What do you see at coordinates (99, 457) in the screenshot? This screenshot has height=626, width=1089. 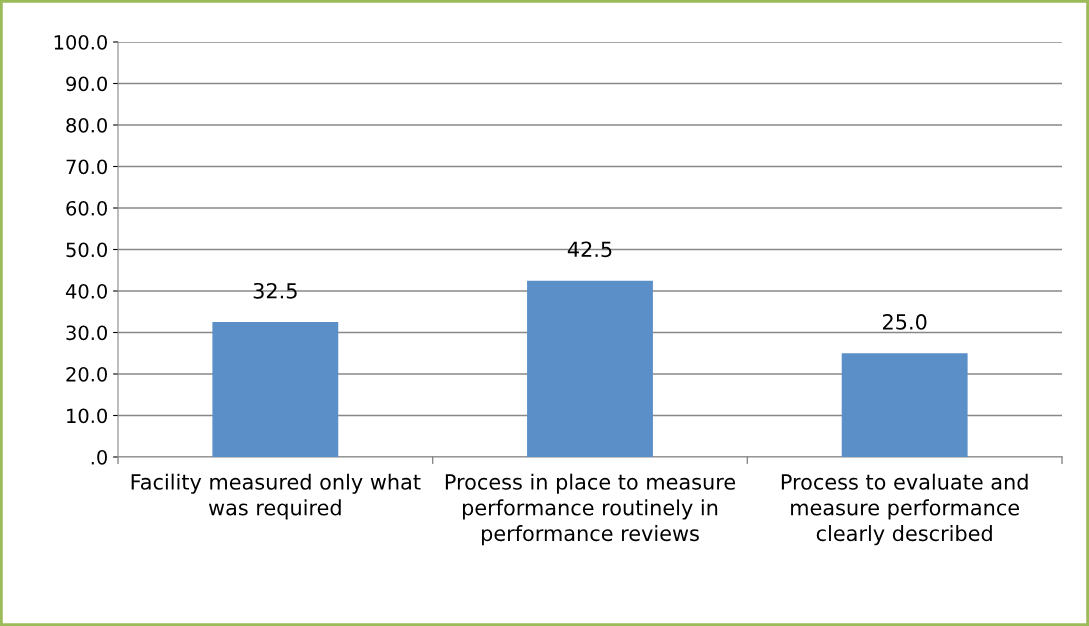 I see `y-tick-label: .0` at bounding box center [99, 457].